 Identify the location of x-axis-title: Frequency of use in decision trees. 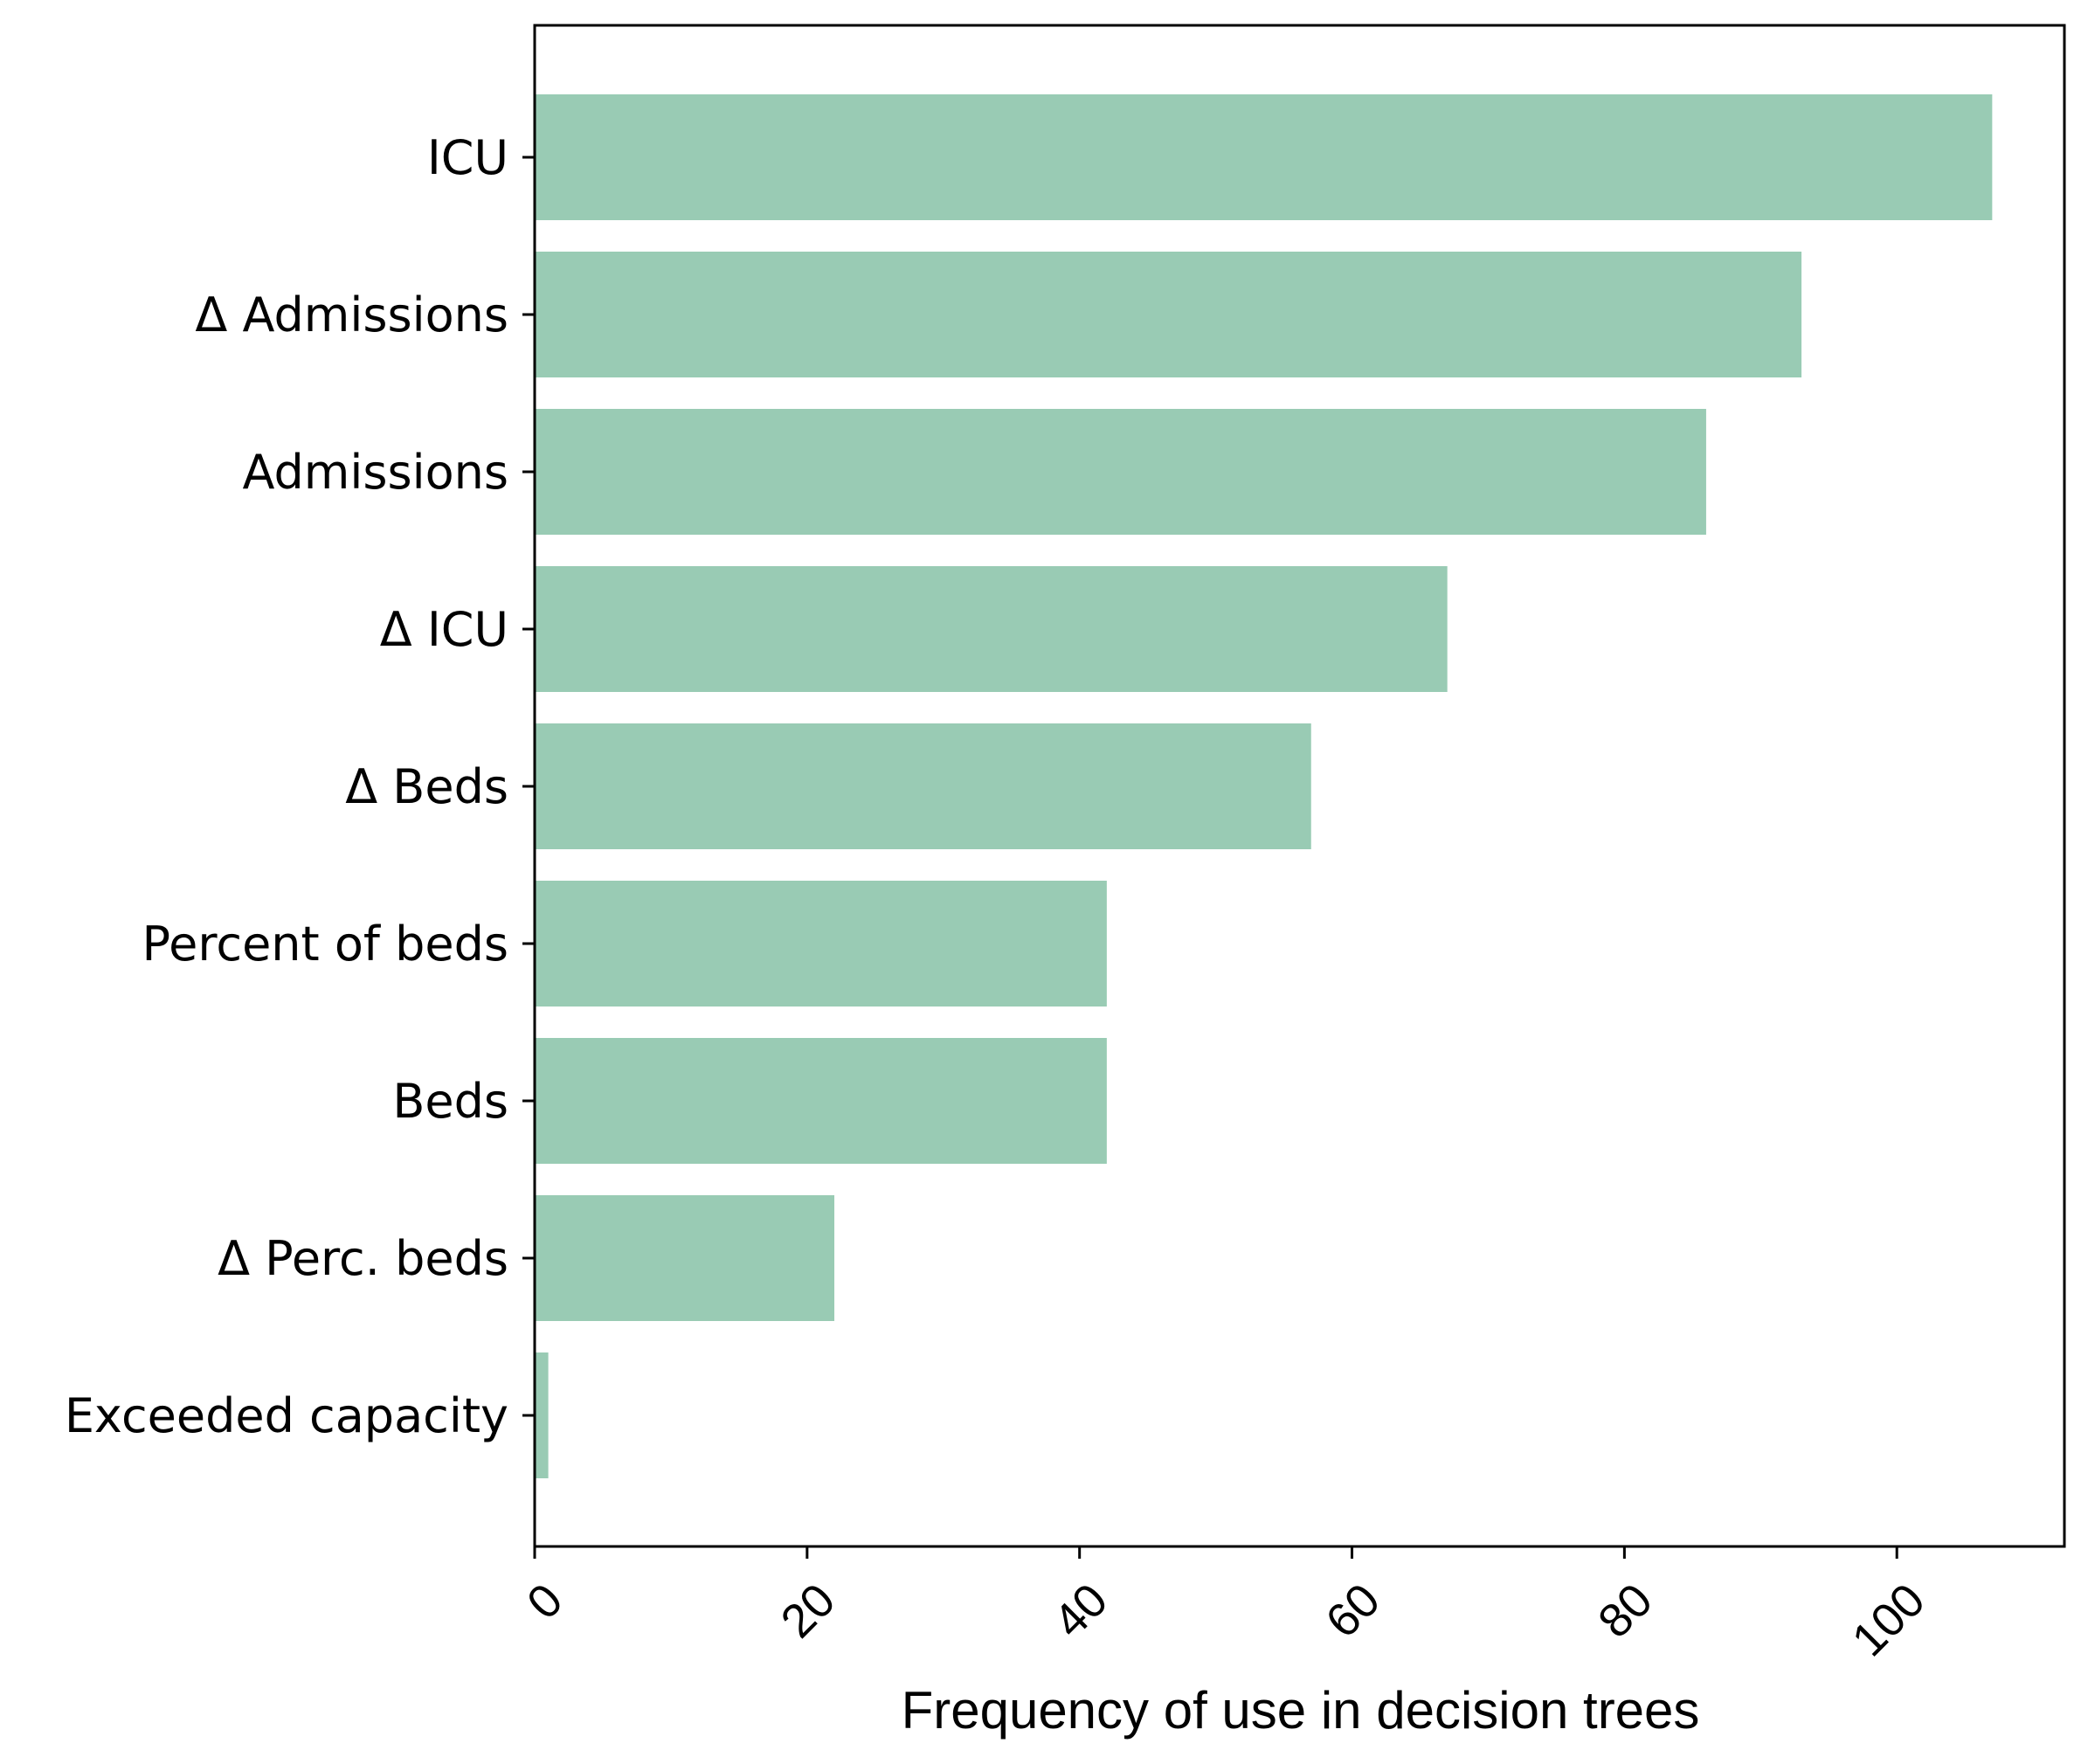
(1301, 1710).